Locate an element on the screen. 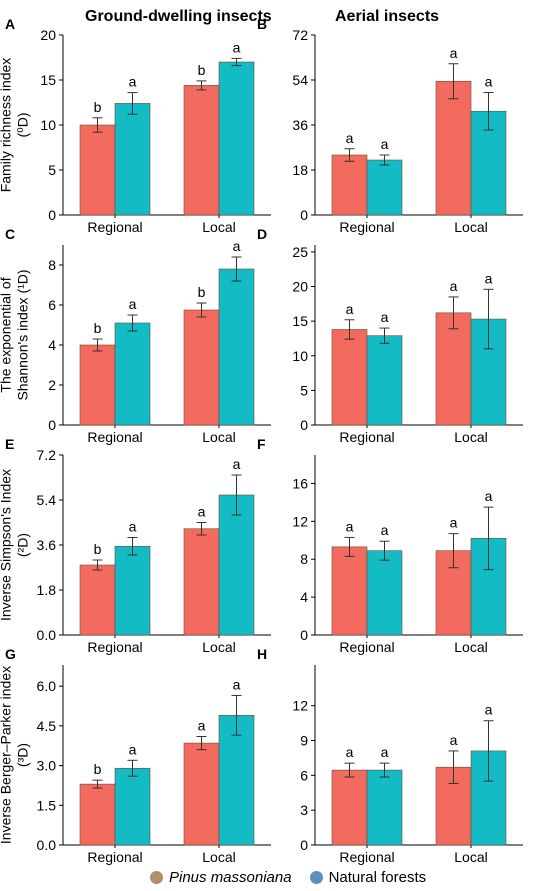 The image size is (550, 891). y-axis-label: Inverse Simpson's Index is located at coordinates (7, 545).